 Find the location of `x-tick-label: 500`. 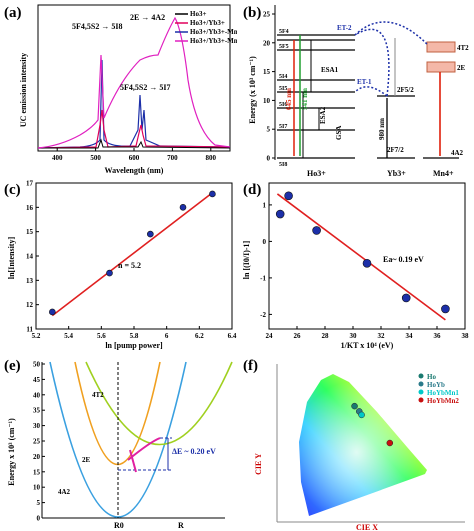

x-tick-label: 500 is located at coordinates (95, 158).